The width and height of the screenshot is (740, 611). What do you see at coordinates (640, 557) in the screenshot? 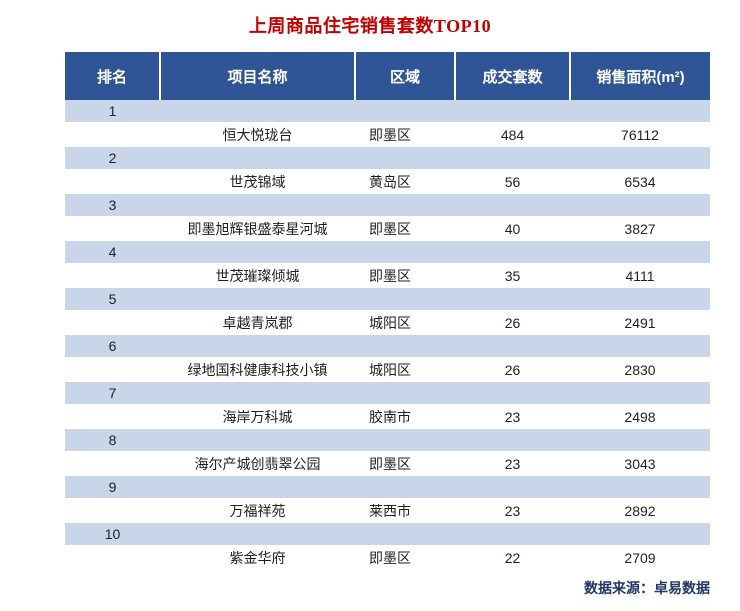
I see `area-cell: 2709` at bounding box center [640, 557].